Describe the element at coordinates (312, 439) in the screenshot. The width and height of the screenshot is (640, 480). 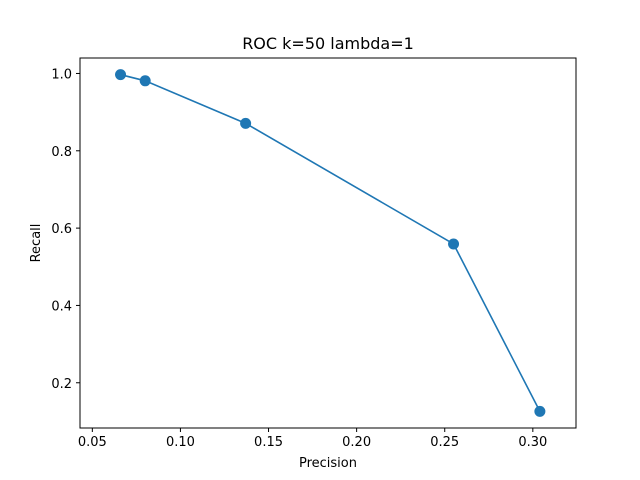
I see `x-axis: 0.05 0.10 0.15 0.20 0.25 0.30` at that location.